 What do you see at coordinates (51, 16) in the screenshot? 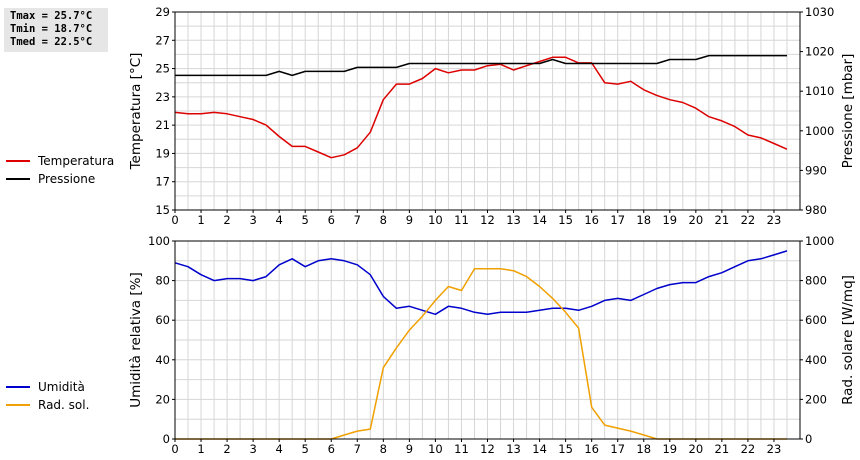
I see `tmax-text: Tmax = 25.7°C` at bounding box center [51, 16].